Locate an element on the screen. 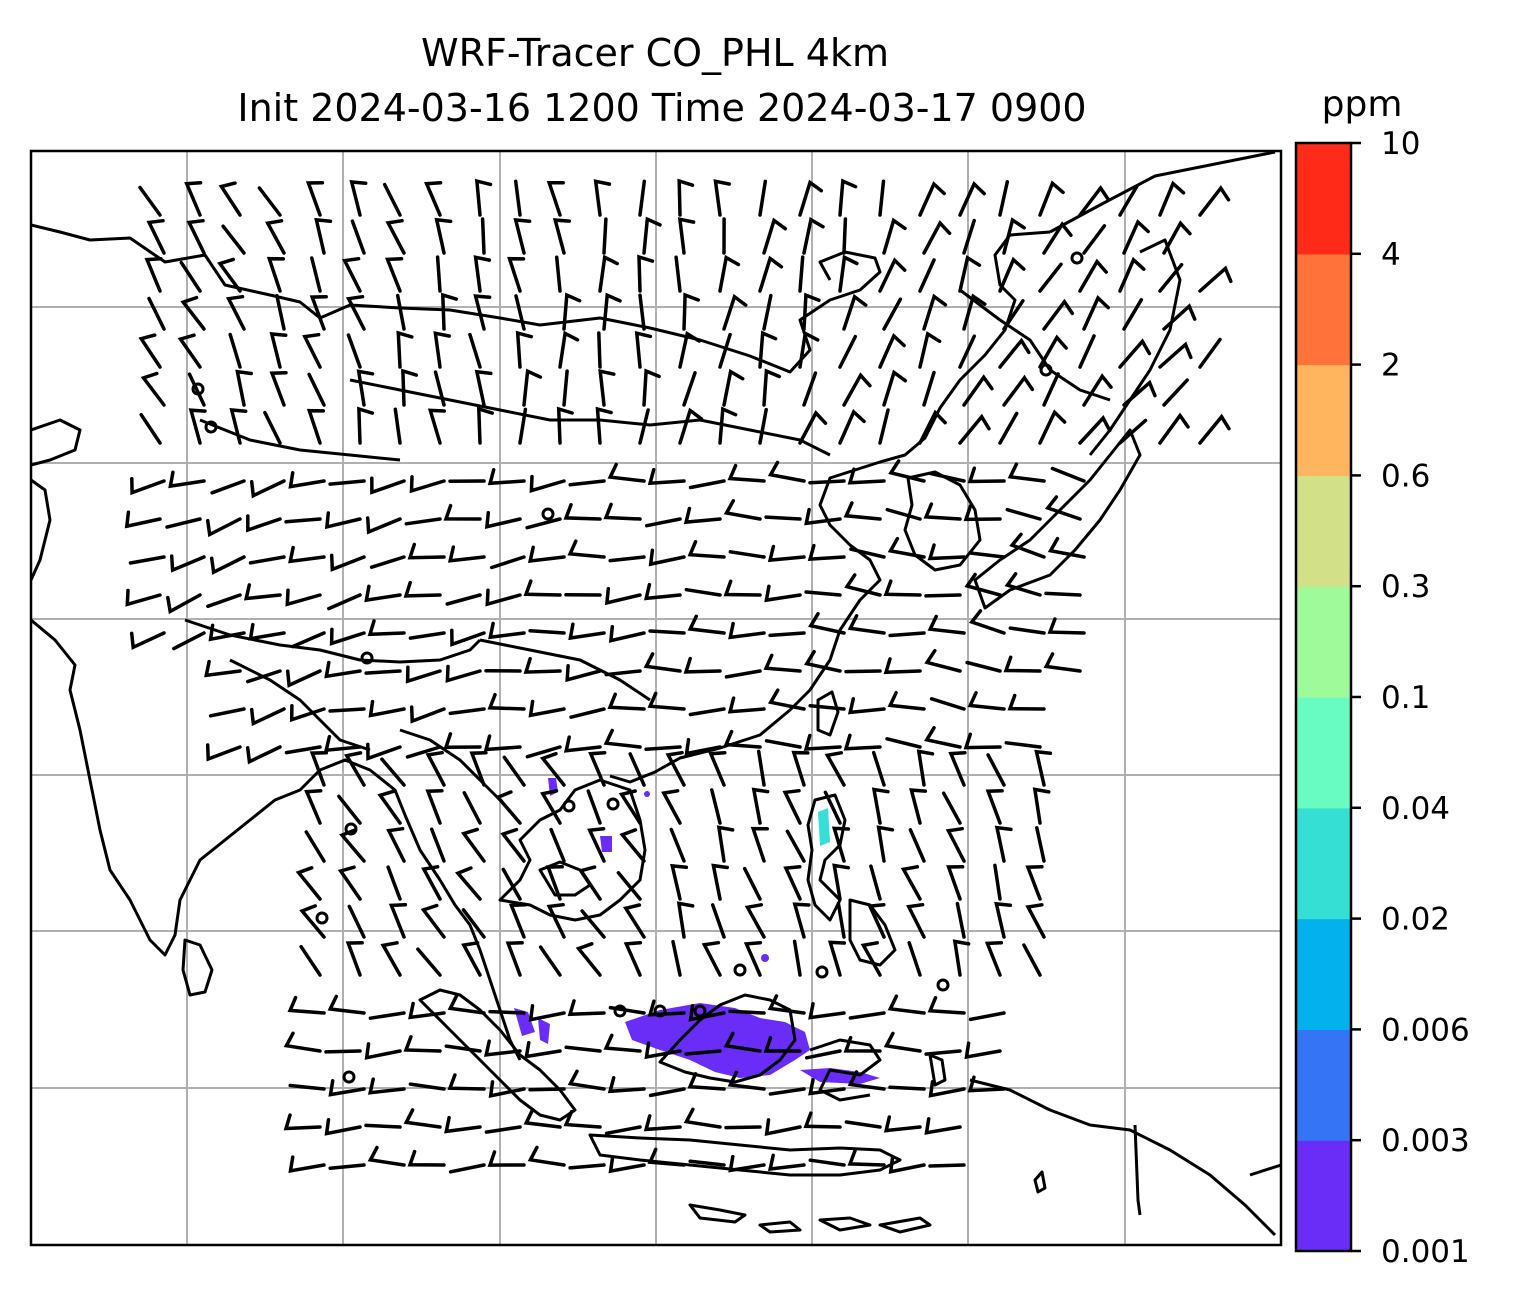  colorbar-tick-label: 10 is located at coordinates (1400, 144).